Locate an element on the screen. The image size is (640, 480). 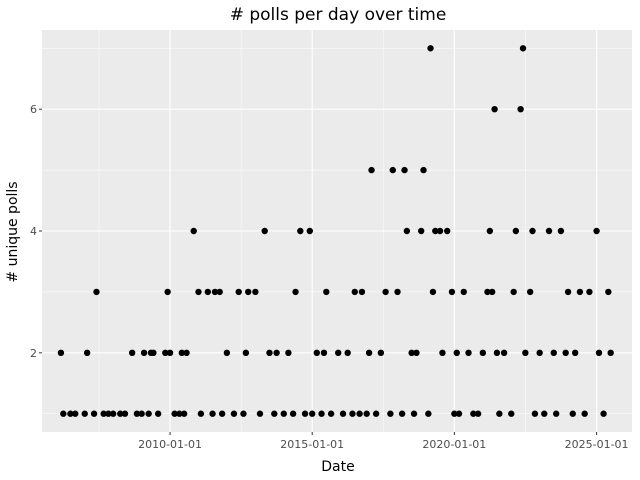
y-axis-ticks: 2 4 6 is located at coordinates (36, 231).